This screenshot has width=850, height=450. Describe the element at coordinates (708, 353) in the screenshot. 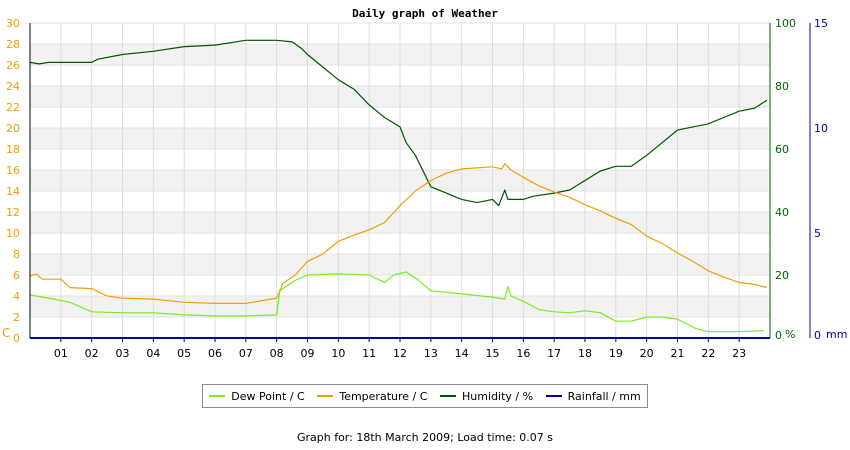

I see `x-tick-label: 22` at that location.